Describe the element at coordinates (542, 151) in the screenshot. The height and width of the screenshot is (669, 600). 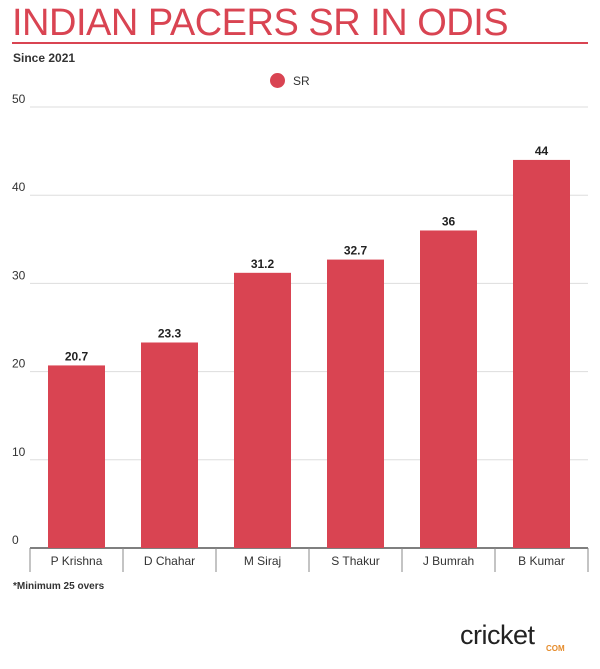
I see `data-label: 44` at that location.